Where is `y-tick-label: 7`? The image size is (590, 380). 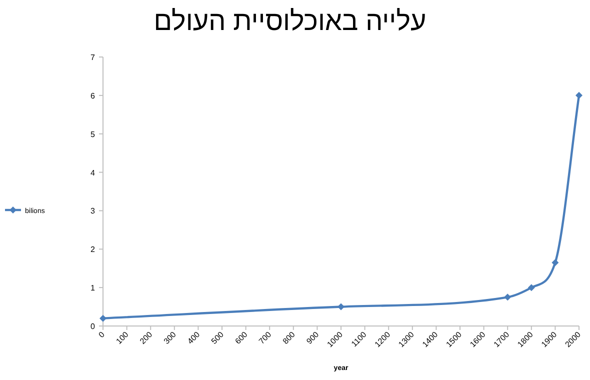
y-tick-label: 7 is located at coordinates (93, 57).